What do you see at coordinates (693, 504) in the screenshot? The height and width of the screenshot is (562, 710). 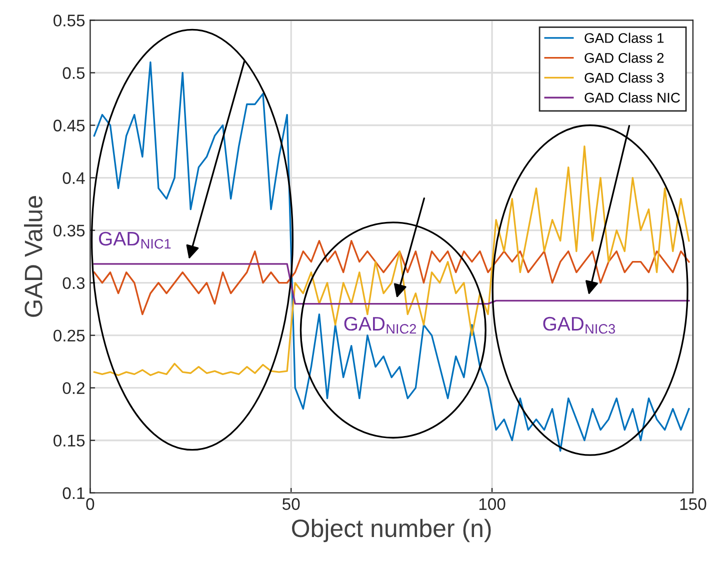 I see `x-tick-label: 150` at bounding box center [693, 504].